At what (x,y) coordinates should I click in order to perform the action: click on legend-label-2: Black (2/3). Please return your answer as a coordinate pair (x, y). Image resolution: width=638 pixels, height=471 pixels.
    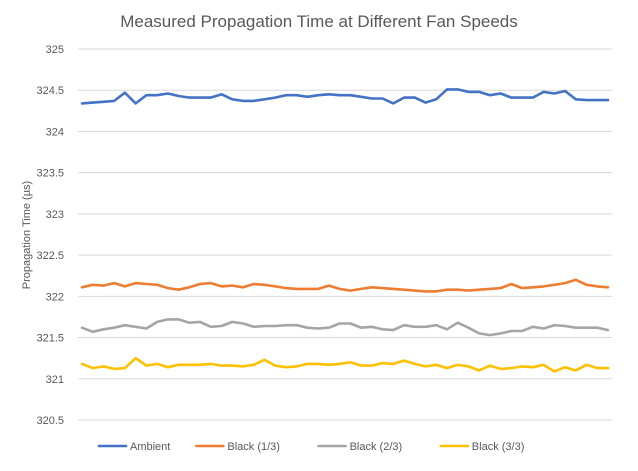
    Looking at the image, I should click on (376, 447).